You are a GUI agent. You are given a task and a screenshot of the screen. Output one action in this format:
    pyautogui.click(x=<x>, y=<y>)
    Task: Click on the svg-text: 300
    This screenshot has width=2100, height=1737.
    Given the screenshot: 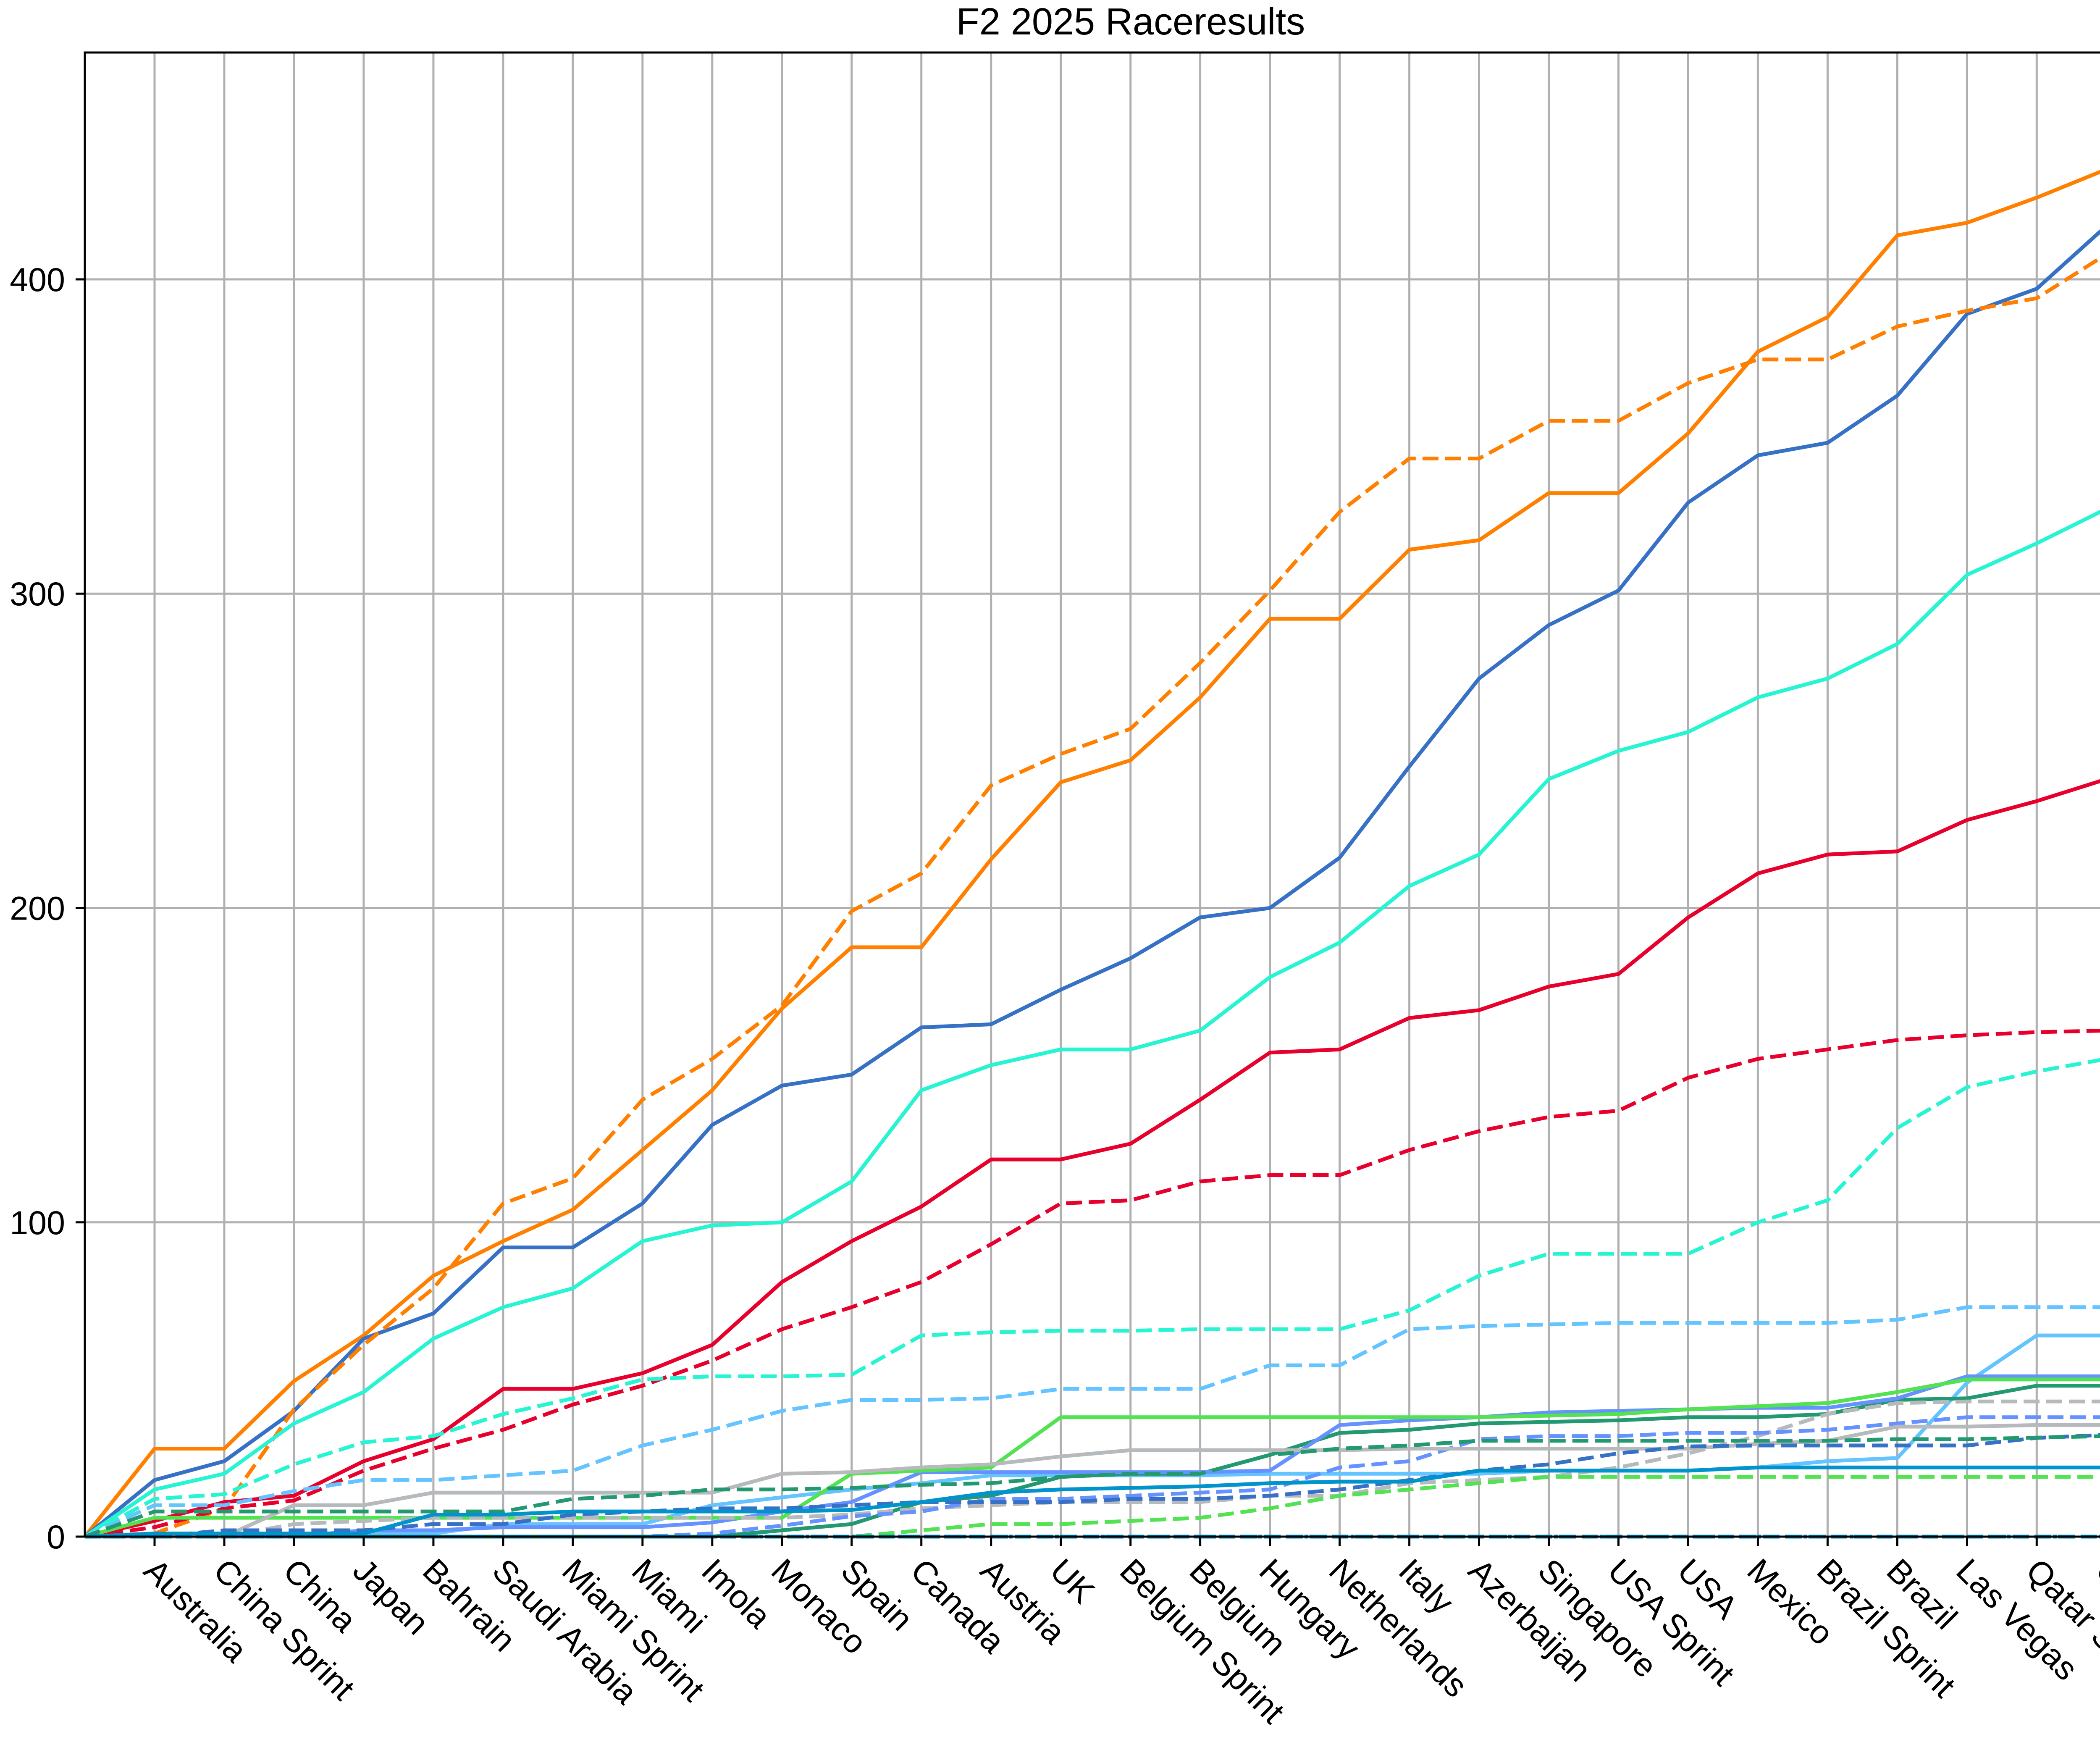 What is the action you would take?
    pyautogui.click(x=37, y=593)
    